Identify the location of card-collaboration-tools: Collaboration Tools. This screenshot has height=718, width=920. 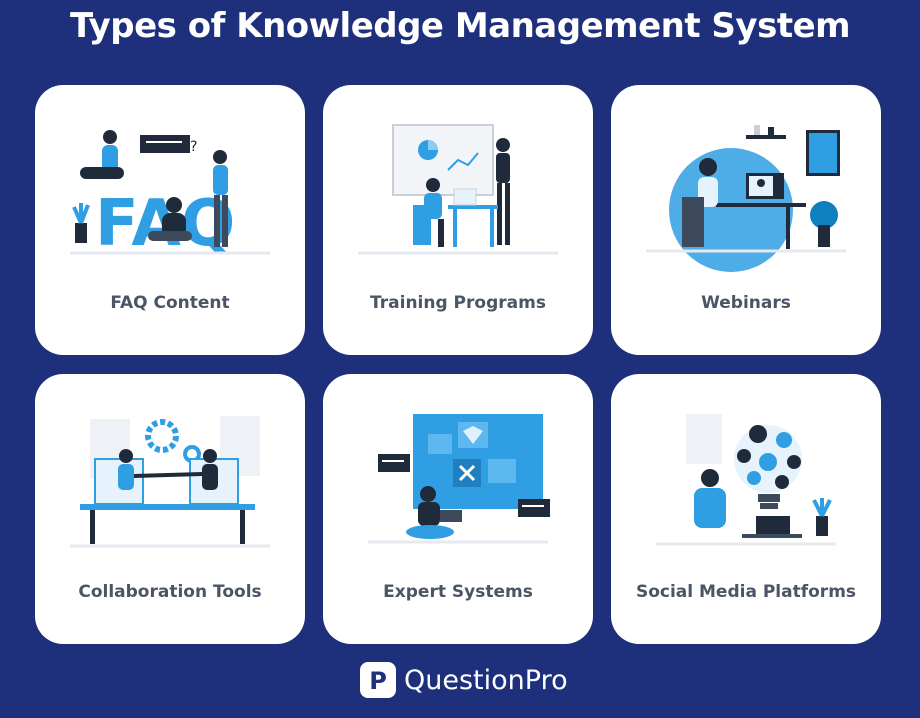
(170, 509).